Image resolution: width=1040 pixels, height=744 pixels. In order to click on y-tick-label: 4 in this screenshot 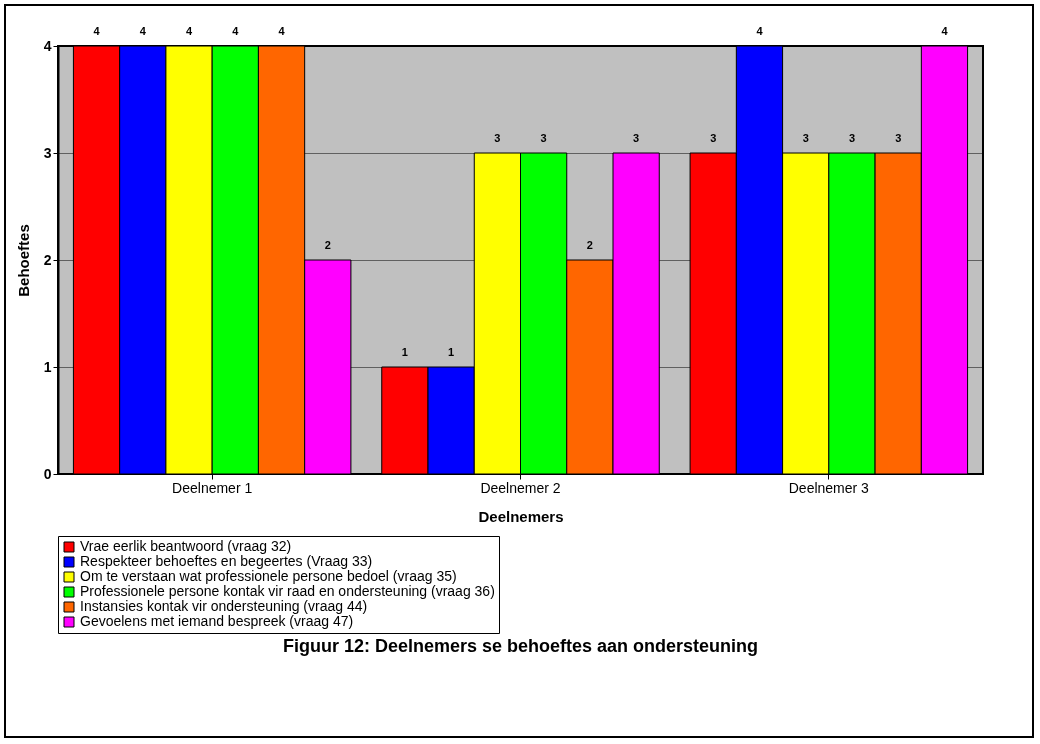, I will do `click(47, 45)`.